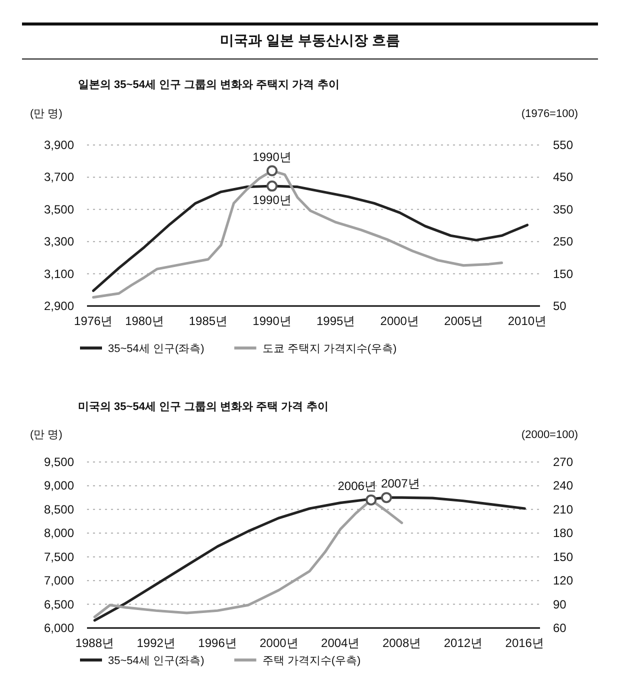 The image size is (627, 679). What do you see at coordinates (563, 509) in the screenshot?
I see `y2-tick-label: 210` at bounding box center [563, 509].